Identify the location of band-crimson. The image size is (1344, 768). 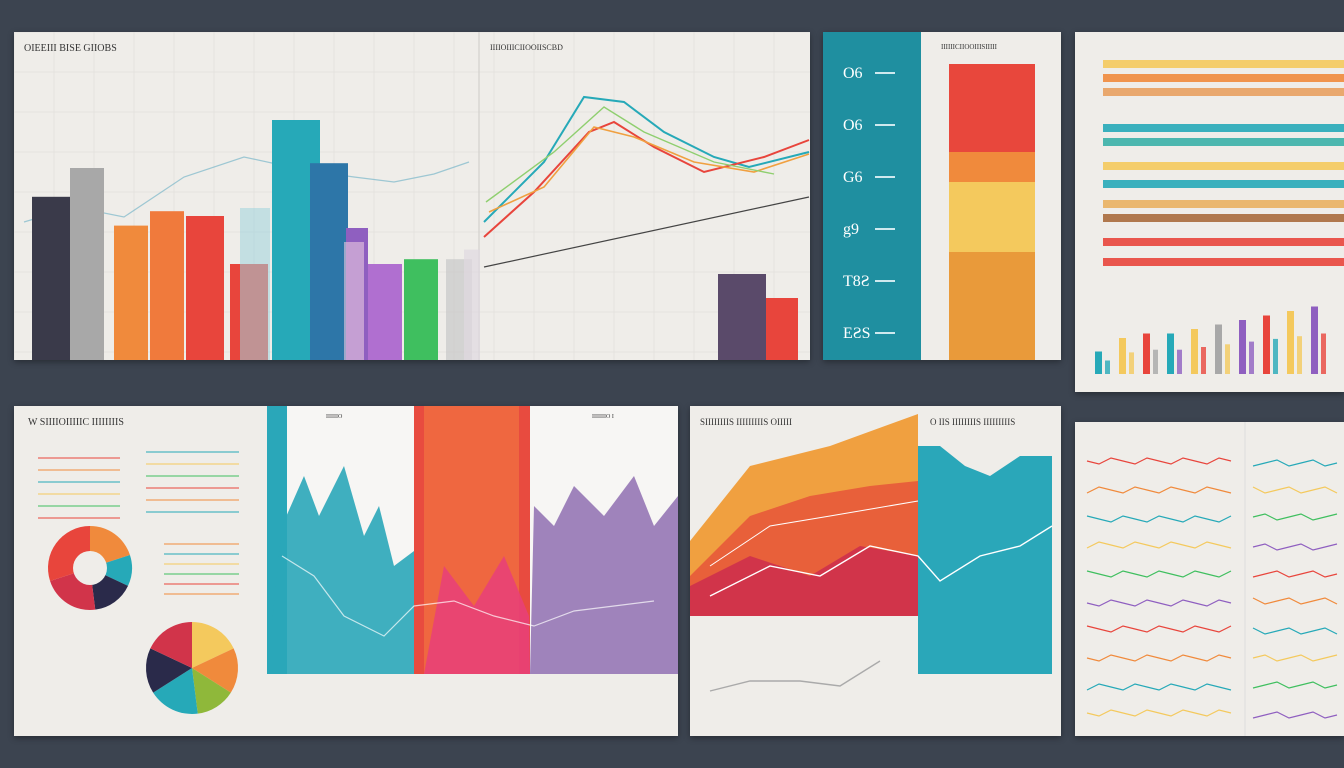
(804, 581).